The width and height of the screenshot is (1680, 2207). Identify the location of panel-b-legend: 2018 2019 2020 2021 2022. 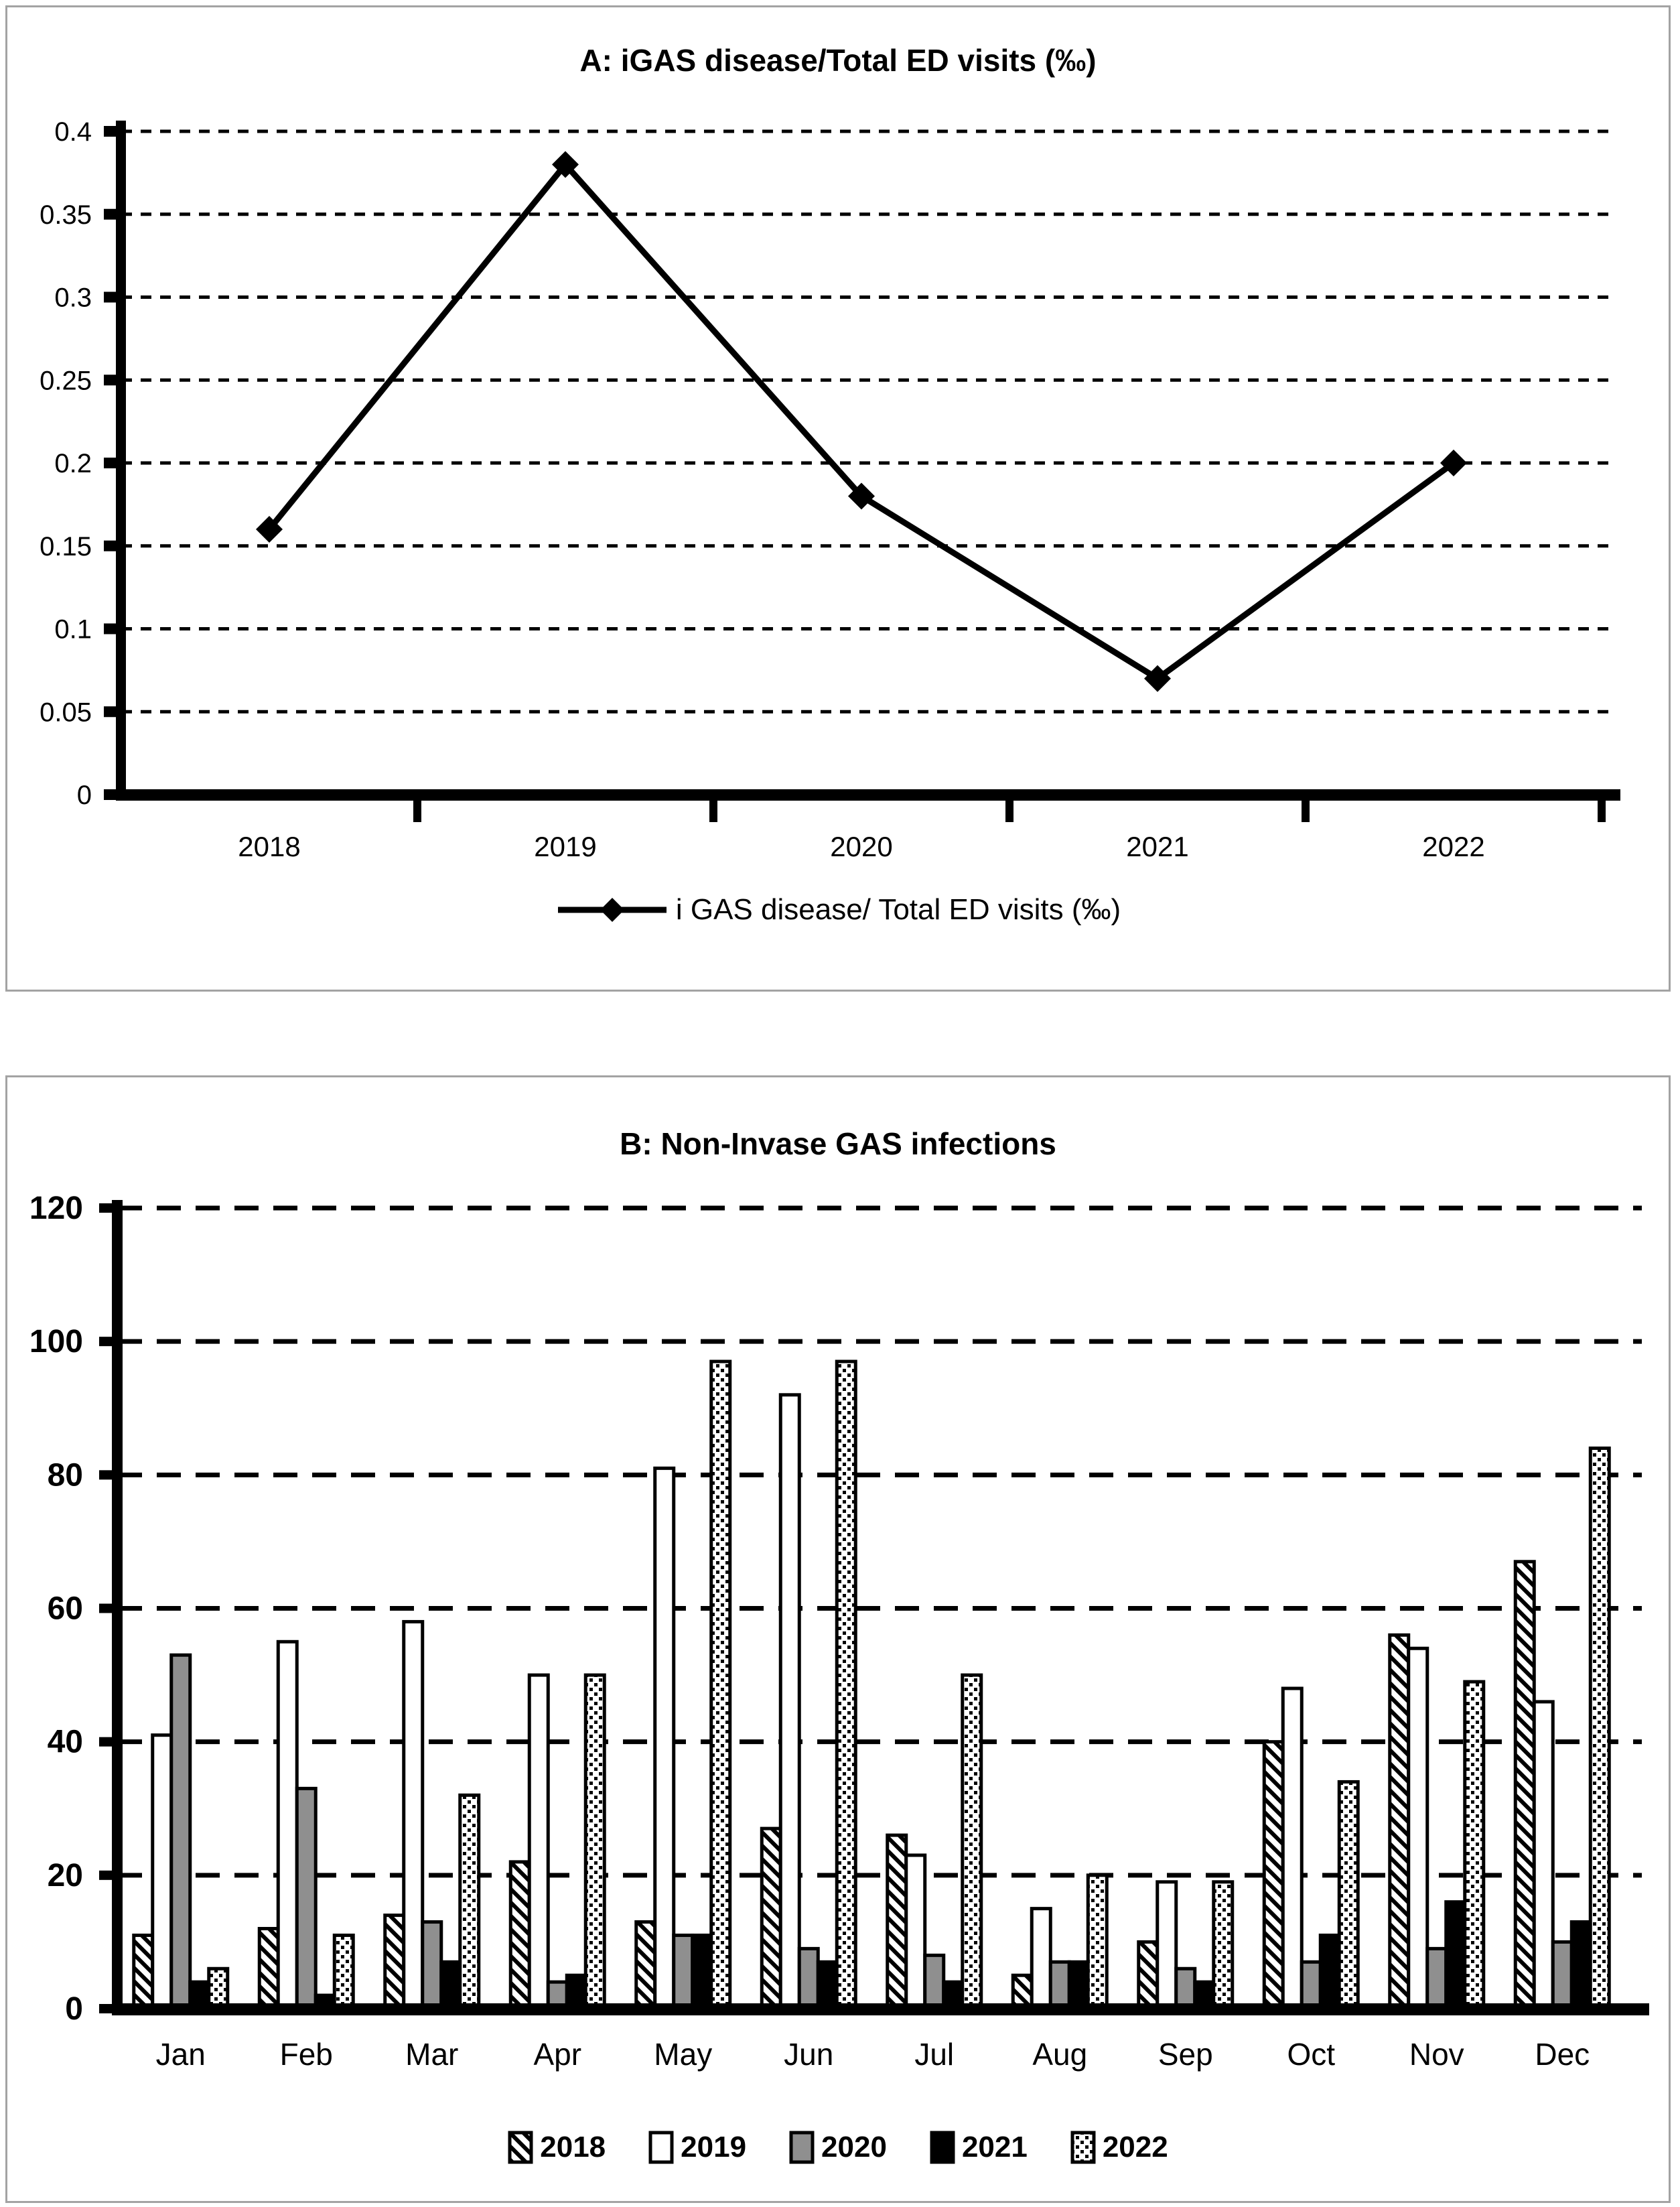
(838, 2147).